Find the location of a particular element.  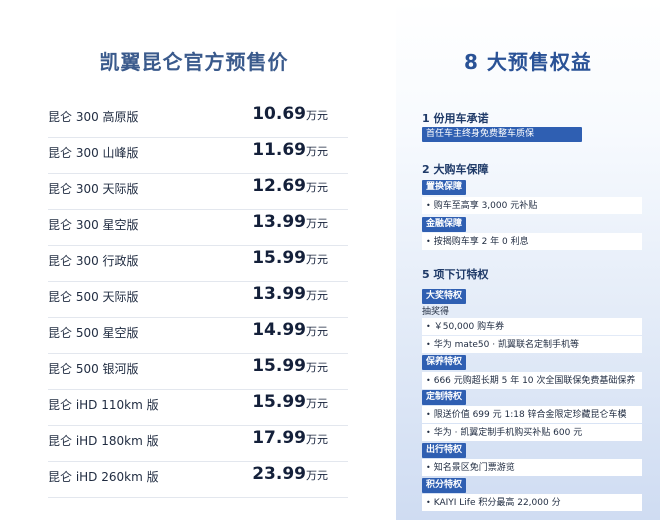

model-name: 昆仑 300 行政版 is located at coordinates (93, 261).